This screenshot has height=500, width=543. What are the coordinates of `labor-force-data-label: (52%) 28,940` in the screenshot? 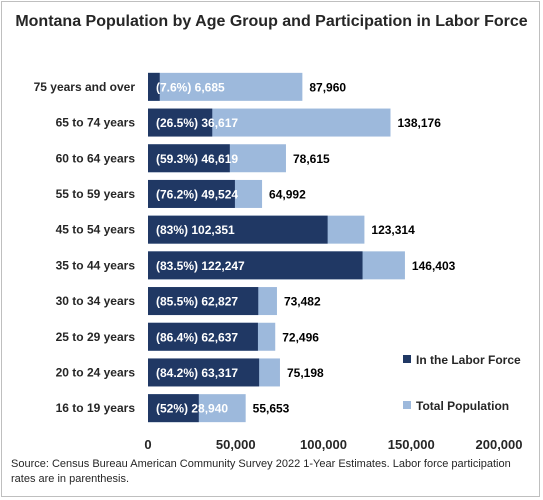 It's located at (192, 409).